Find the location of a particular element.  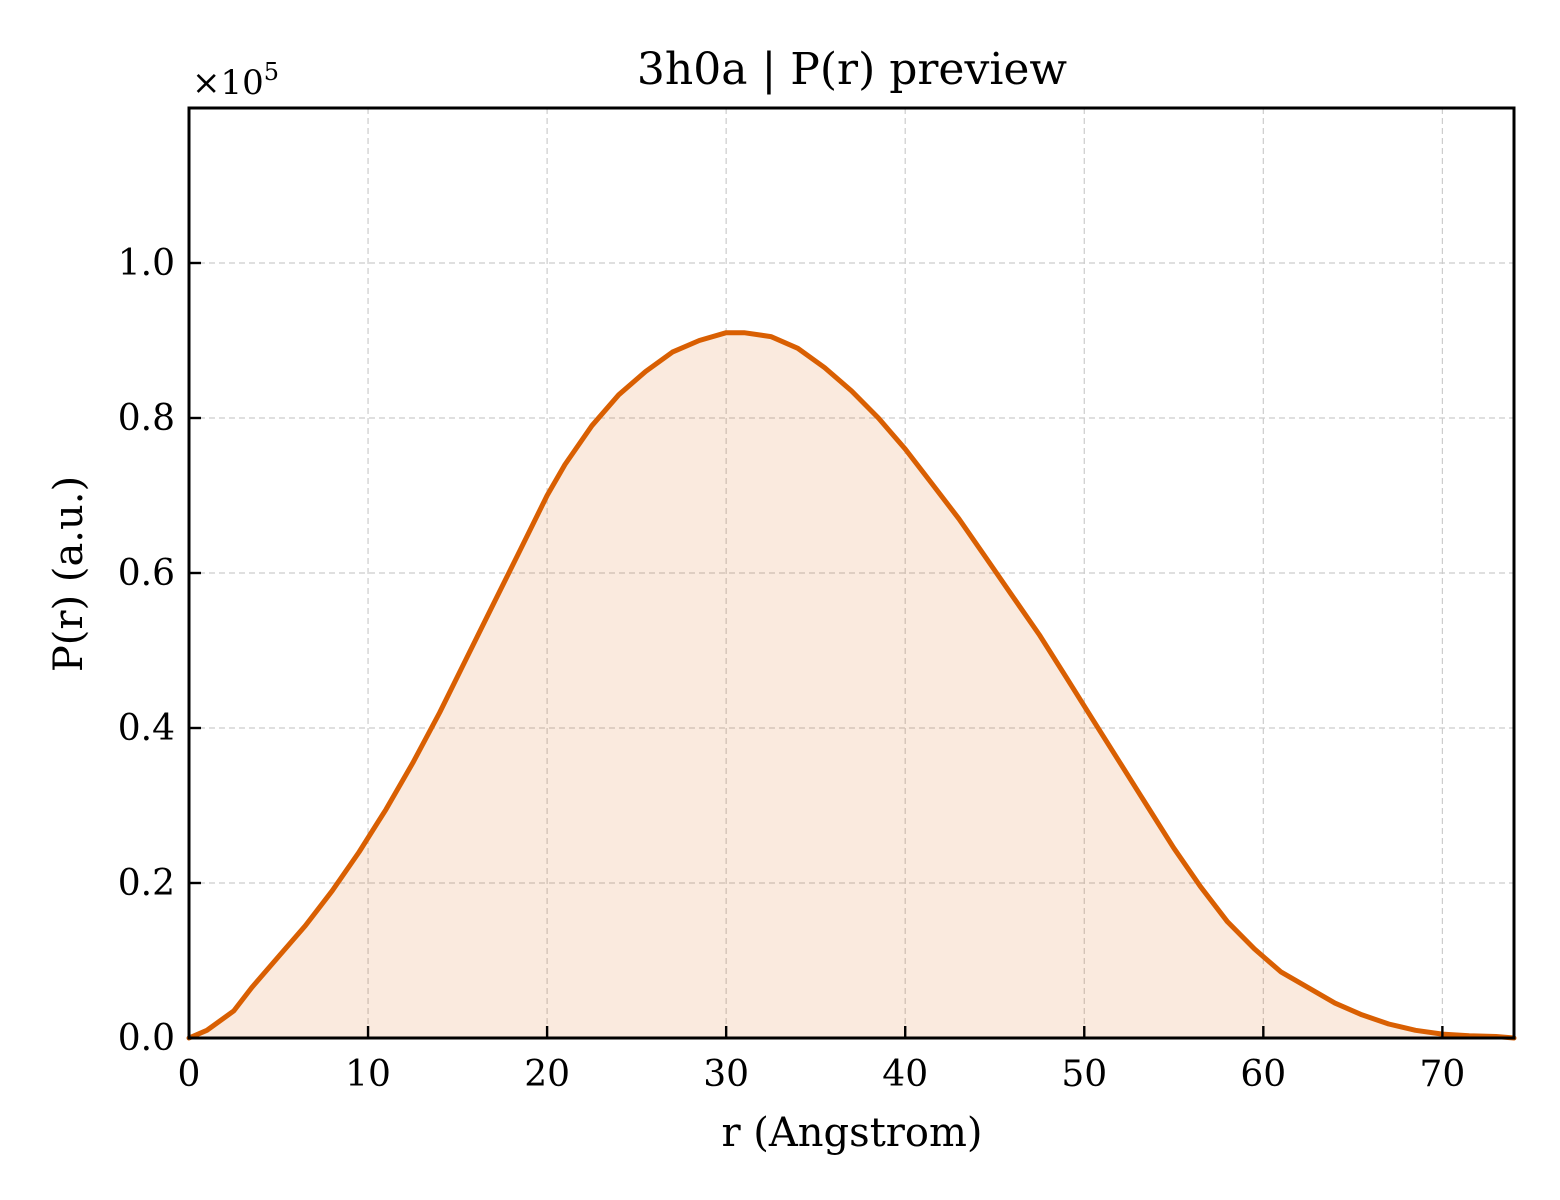

x-ticks: 0 10 20 30 40 50 60 70 is located at coordinates (821, 1060).